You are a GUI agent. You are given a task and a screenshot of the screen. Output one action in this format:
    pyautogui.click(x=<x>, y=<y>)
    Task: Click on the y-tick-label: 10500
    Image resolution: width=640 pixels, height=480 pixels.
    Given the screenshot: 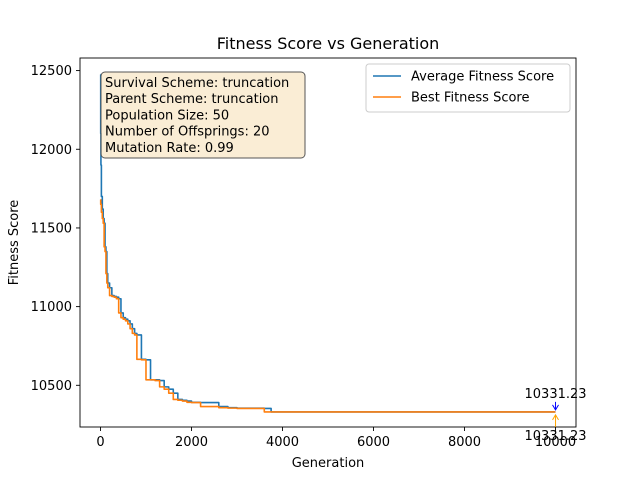 What is the action you would take?
    pyautogui.click(x=51, y=386)
    